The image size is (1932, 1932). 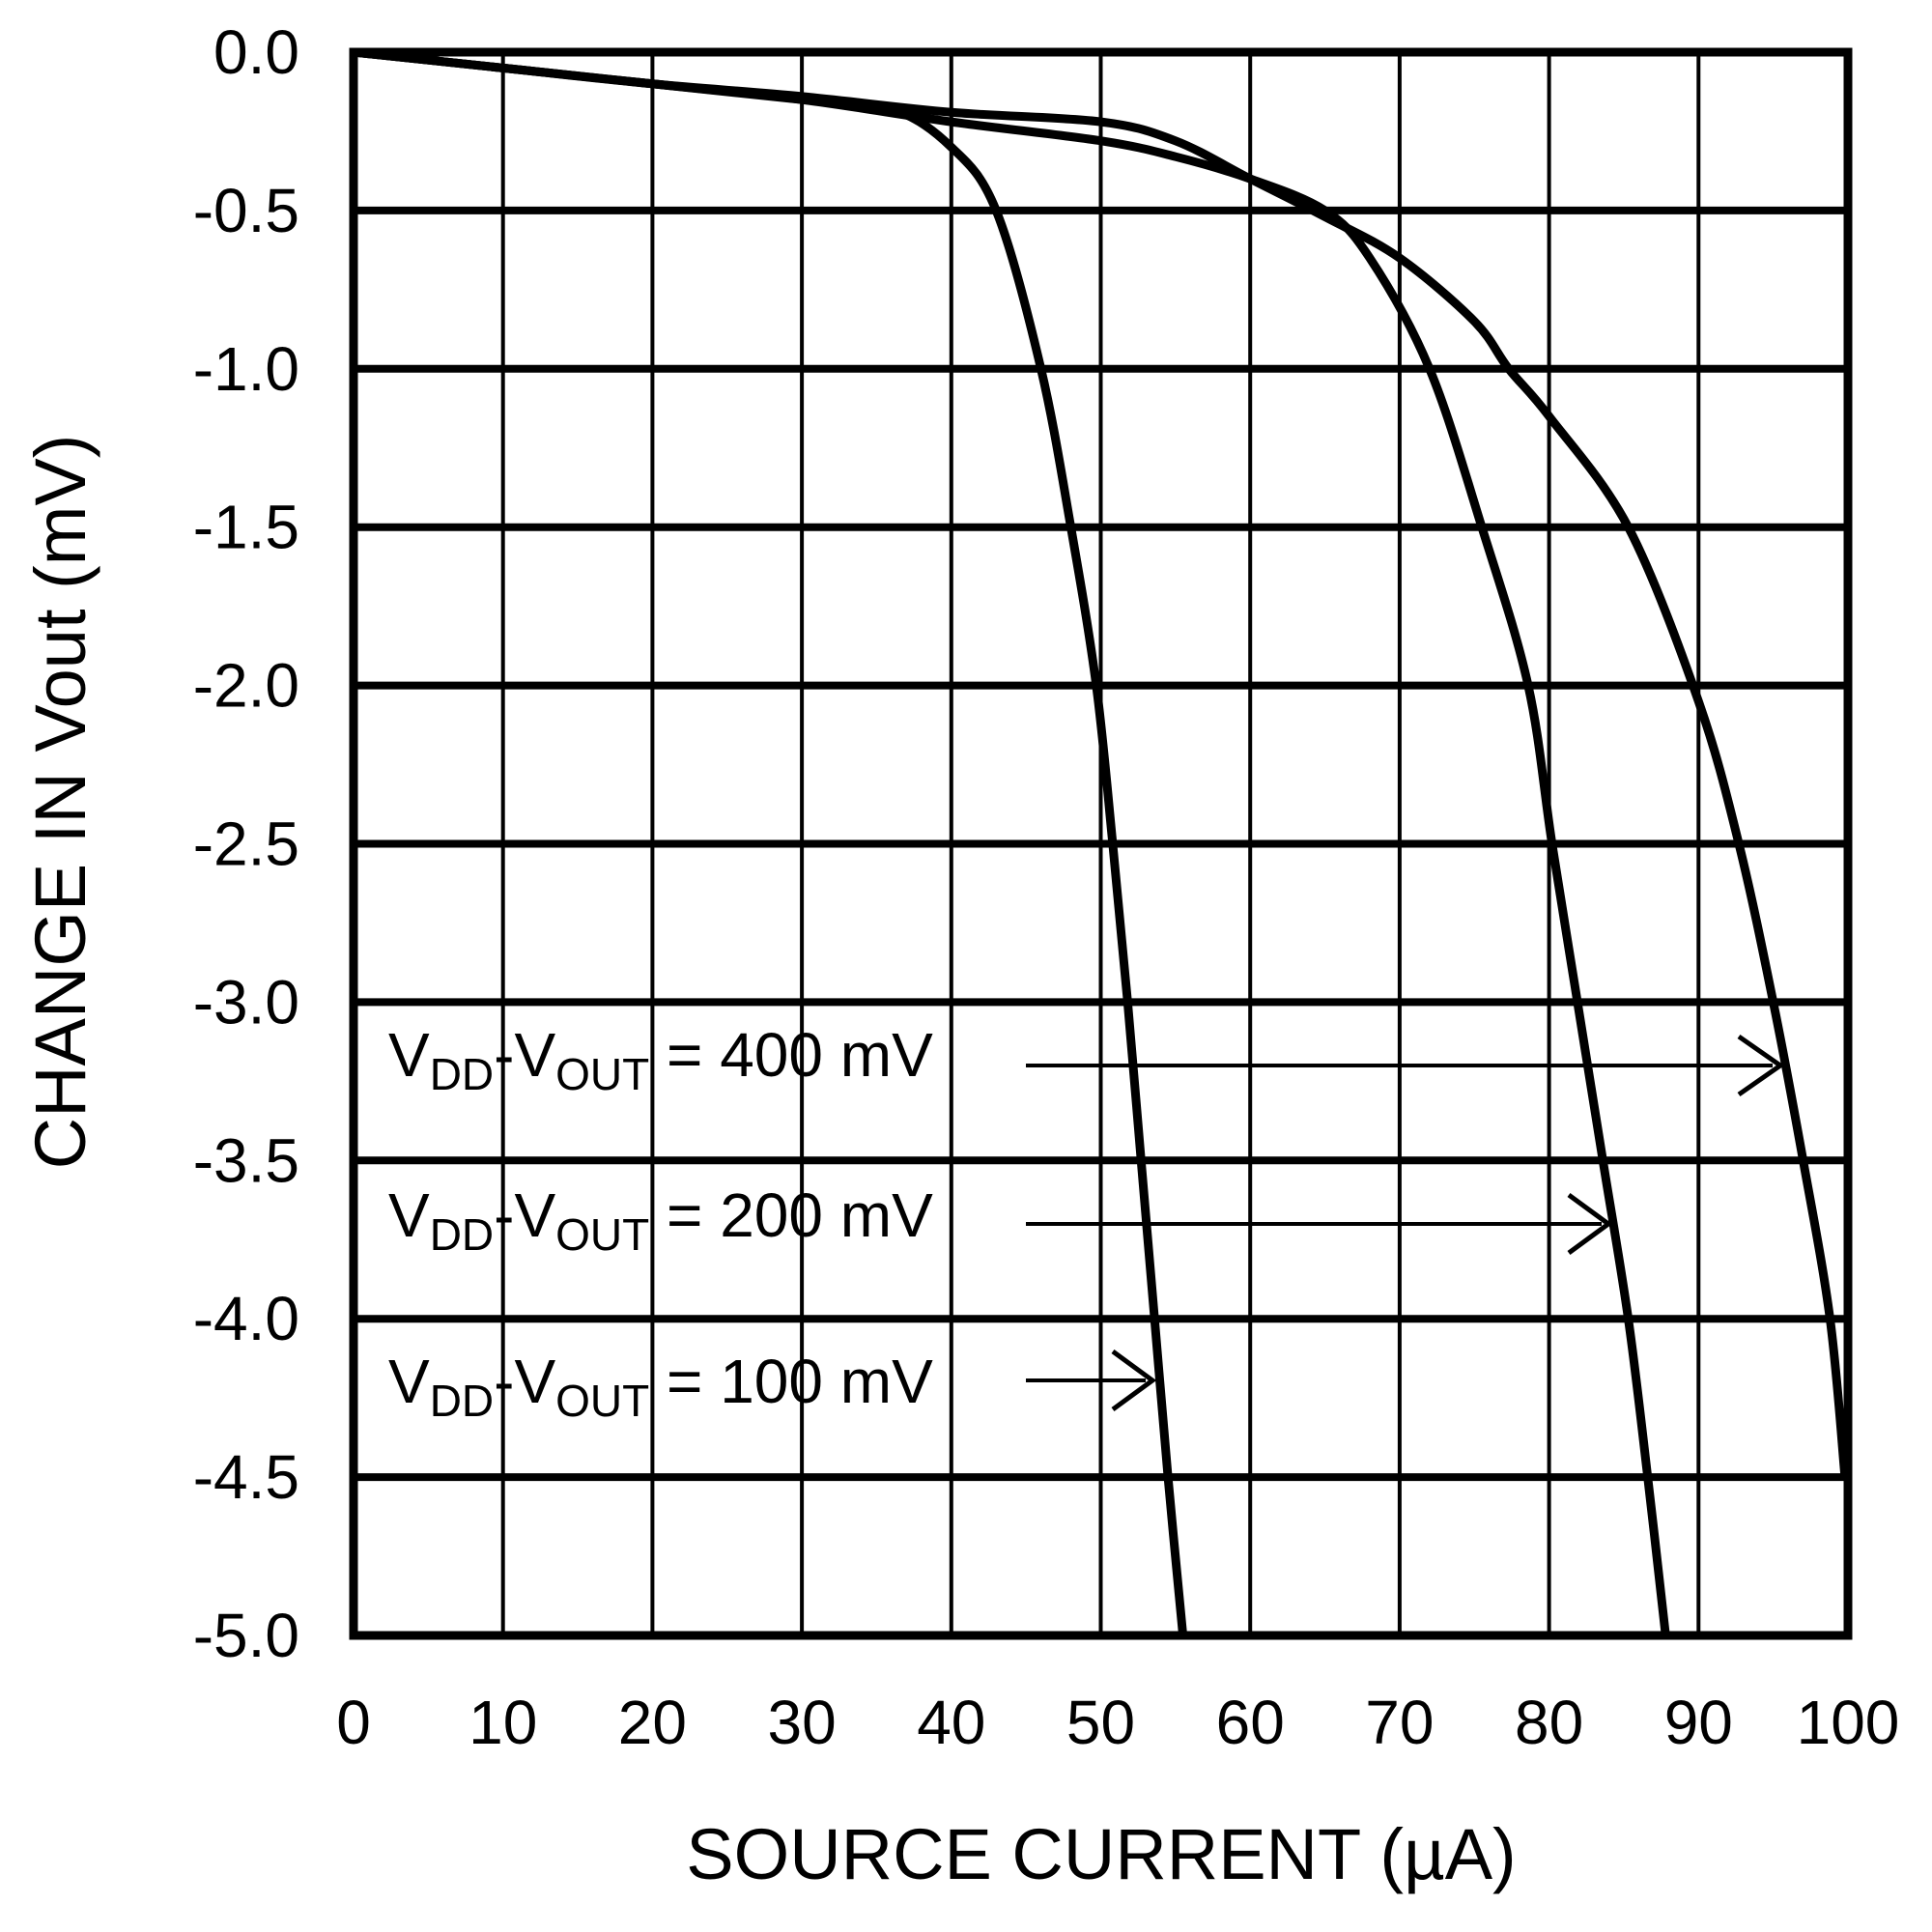 I want to click on y-tick-label: -3.5, so click(x=246, y=1160).